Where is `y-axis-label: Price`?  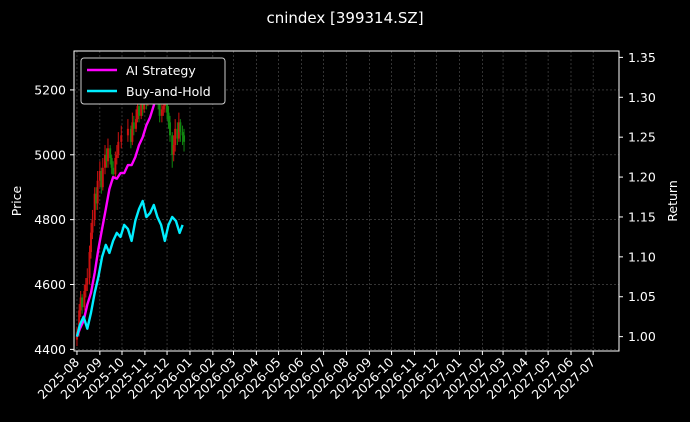 y-axis-label: Price is located at coordinates (16, 200).